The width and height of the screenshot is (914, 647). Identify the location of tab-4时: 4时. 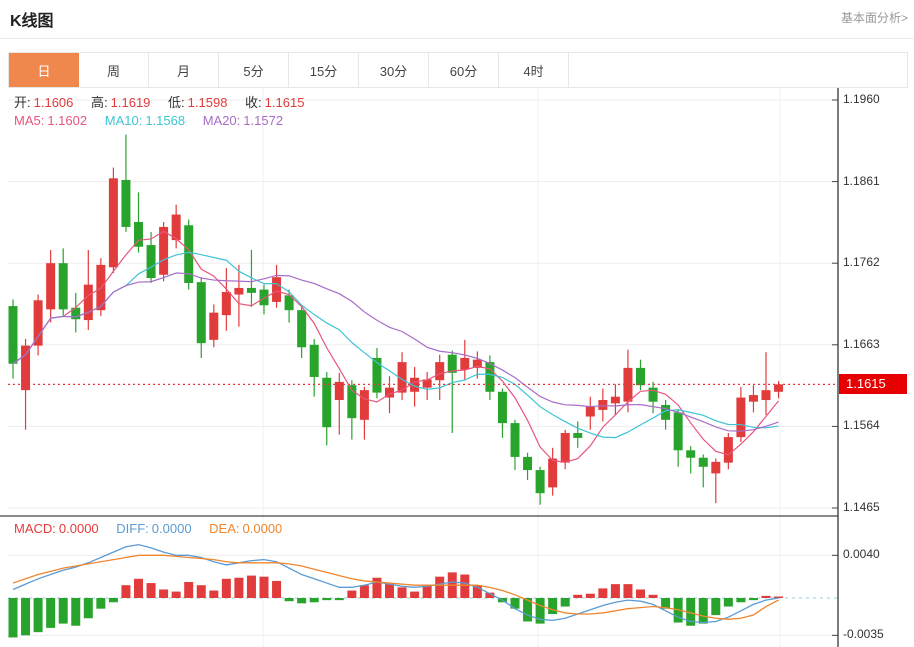
(534, 70).